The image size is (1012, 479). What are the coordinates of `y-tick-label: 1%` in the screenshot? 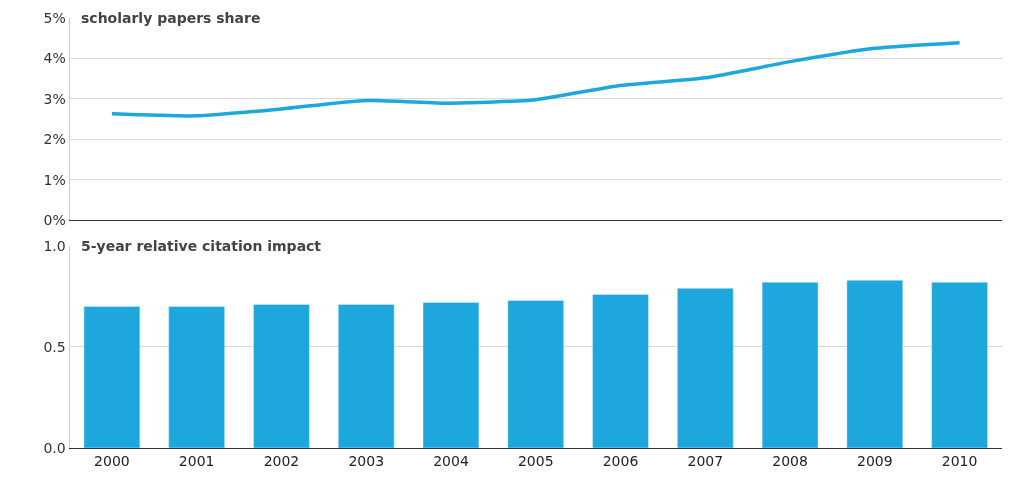 It's located at (54, 179).